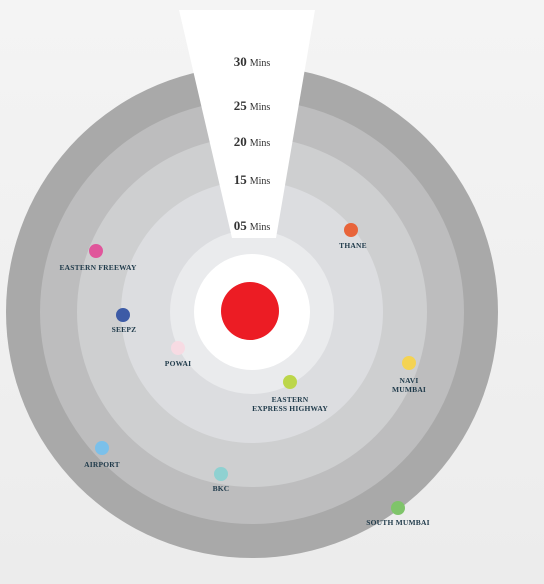 The height and width of the screenshot is (584, 544). I want to click on ring-label-25: 25 Mins, so click(252, 105).